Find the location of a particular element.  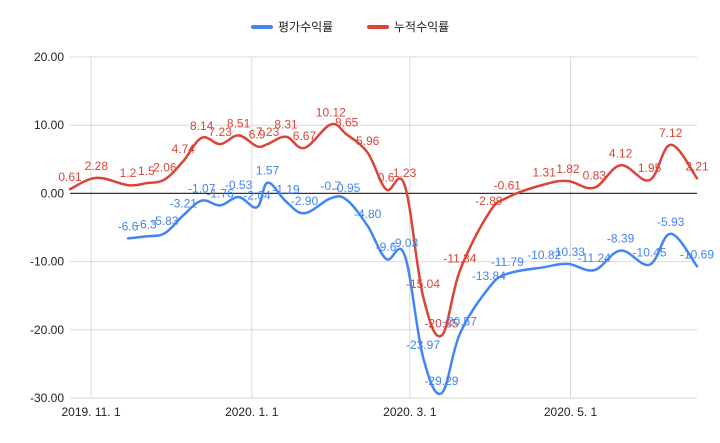

data-label: -1.19 is located at coordinates (286, 190).